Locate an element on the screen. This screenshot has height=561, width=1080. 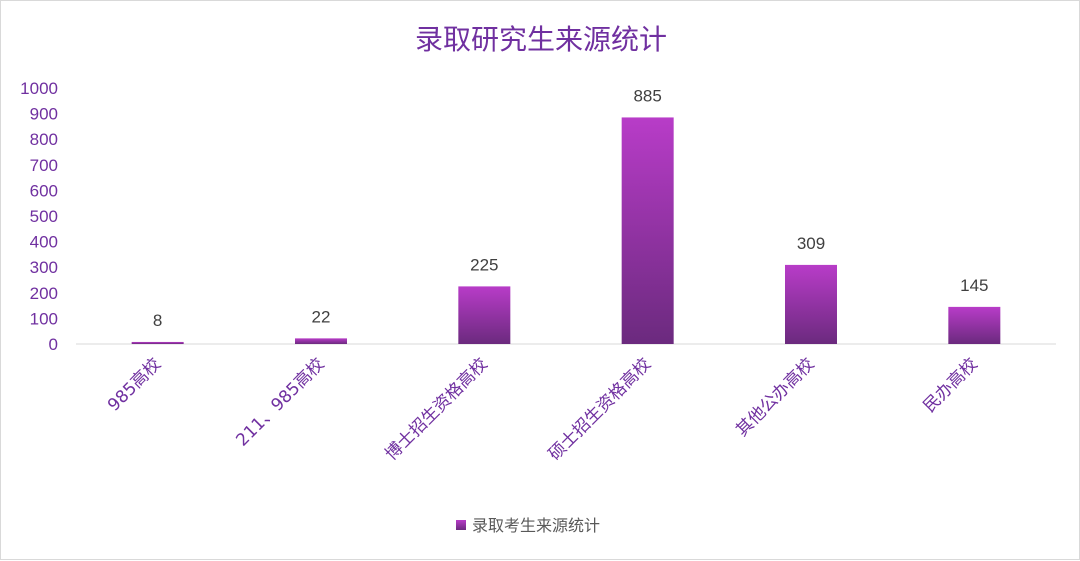
x-tick-label: 硕士招生资格高校 is located at coordinates (600, 409).